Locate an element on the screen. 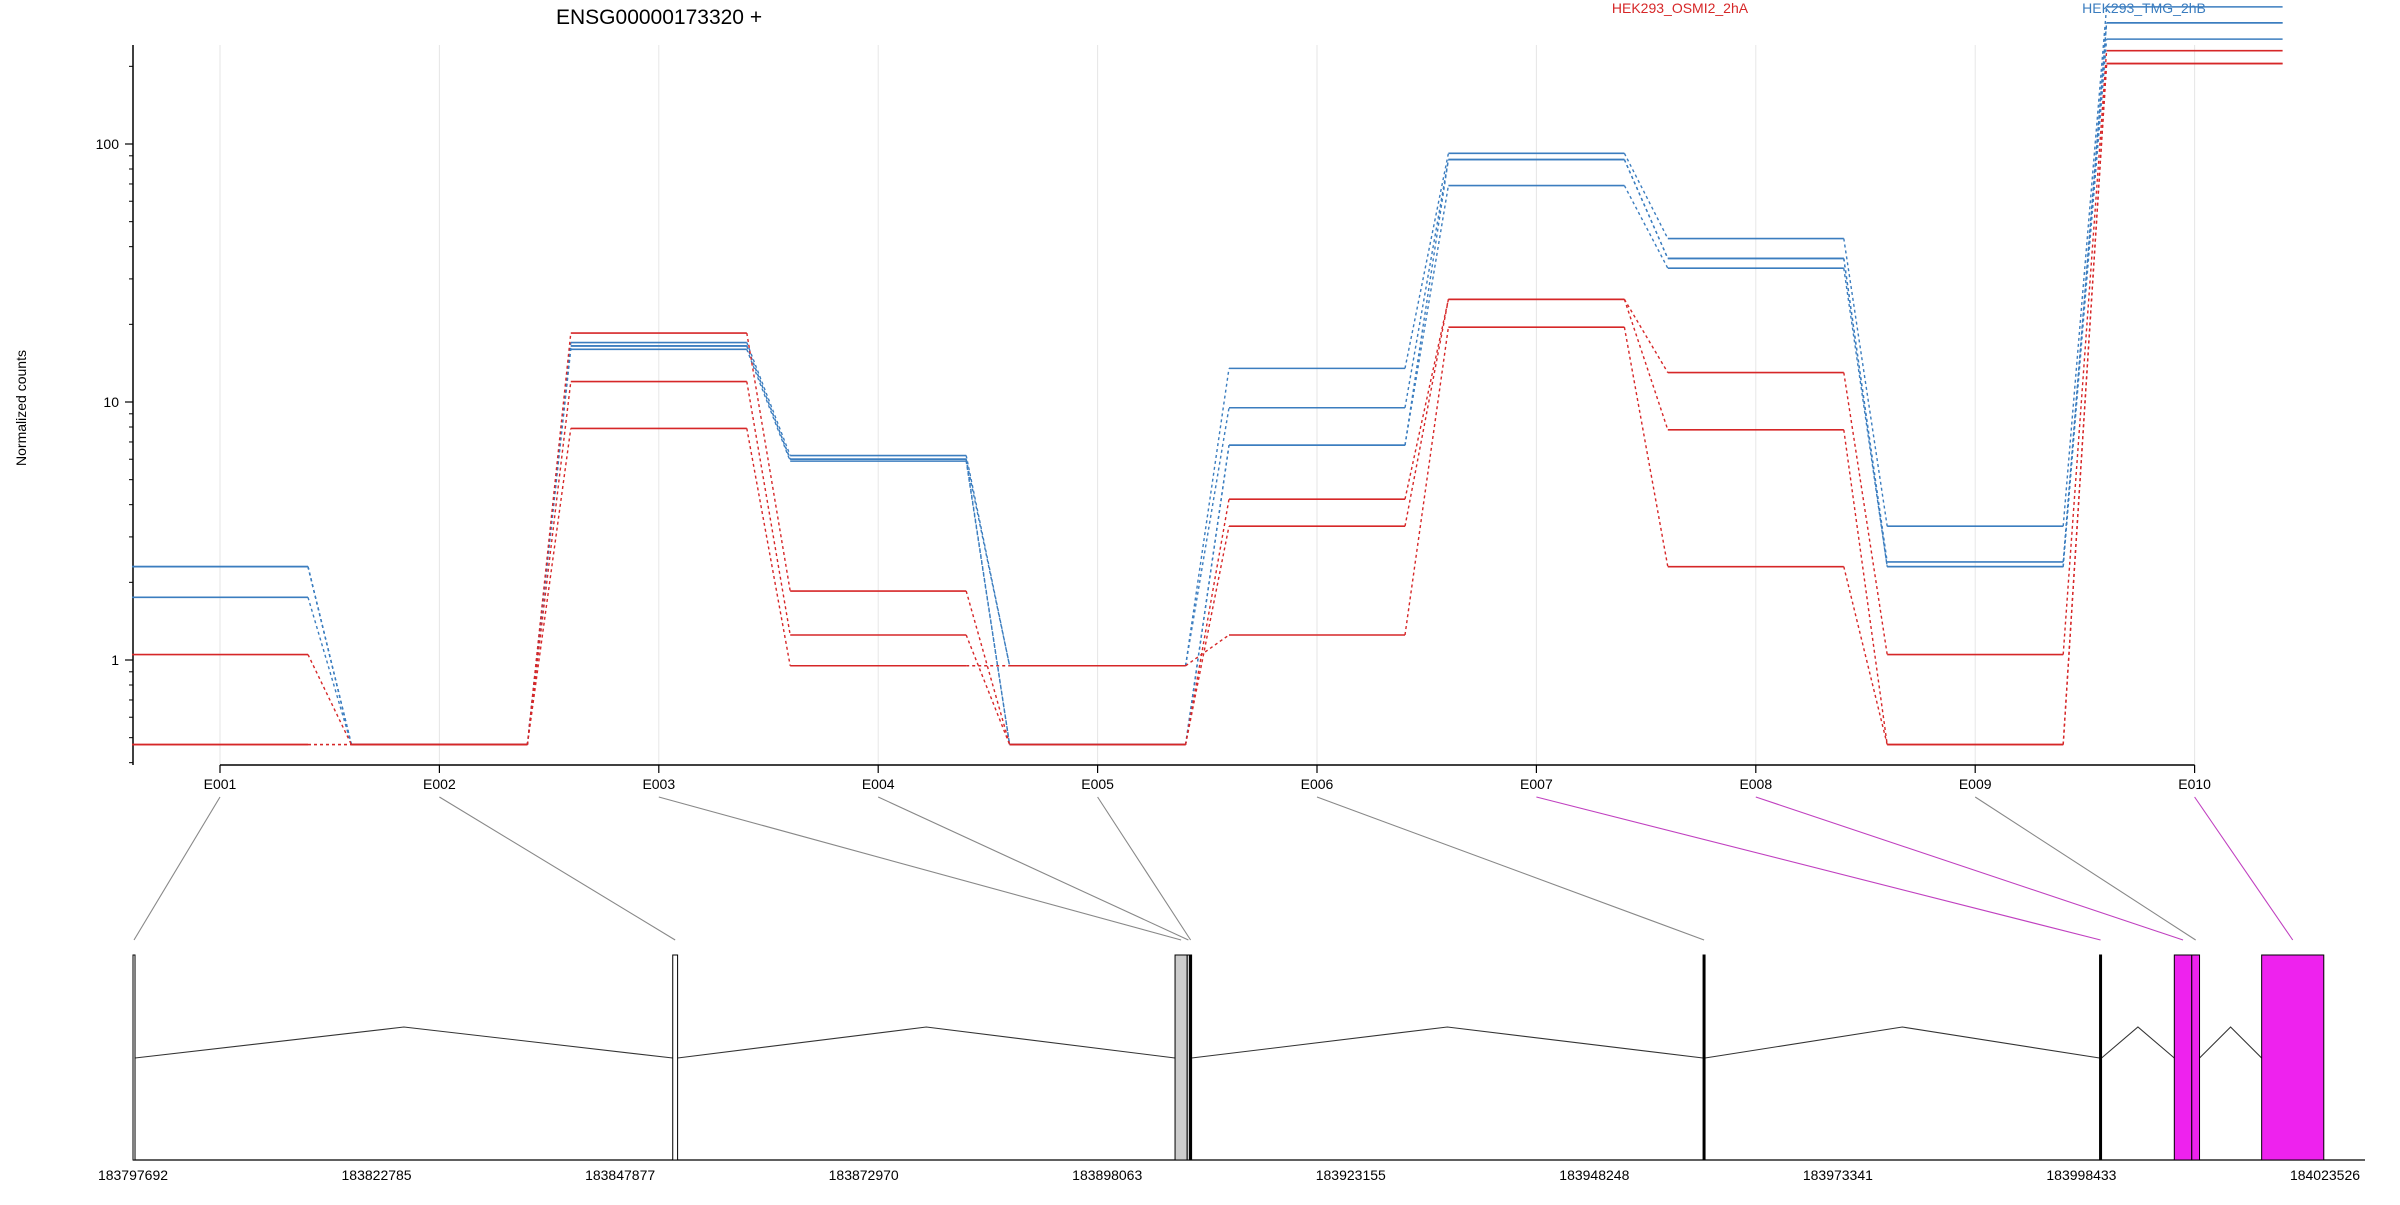 This screenshot has height=1205, width=2400. exon-box-e005 is located at coordinates (1191, 1057).